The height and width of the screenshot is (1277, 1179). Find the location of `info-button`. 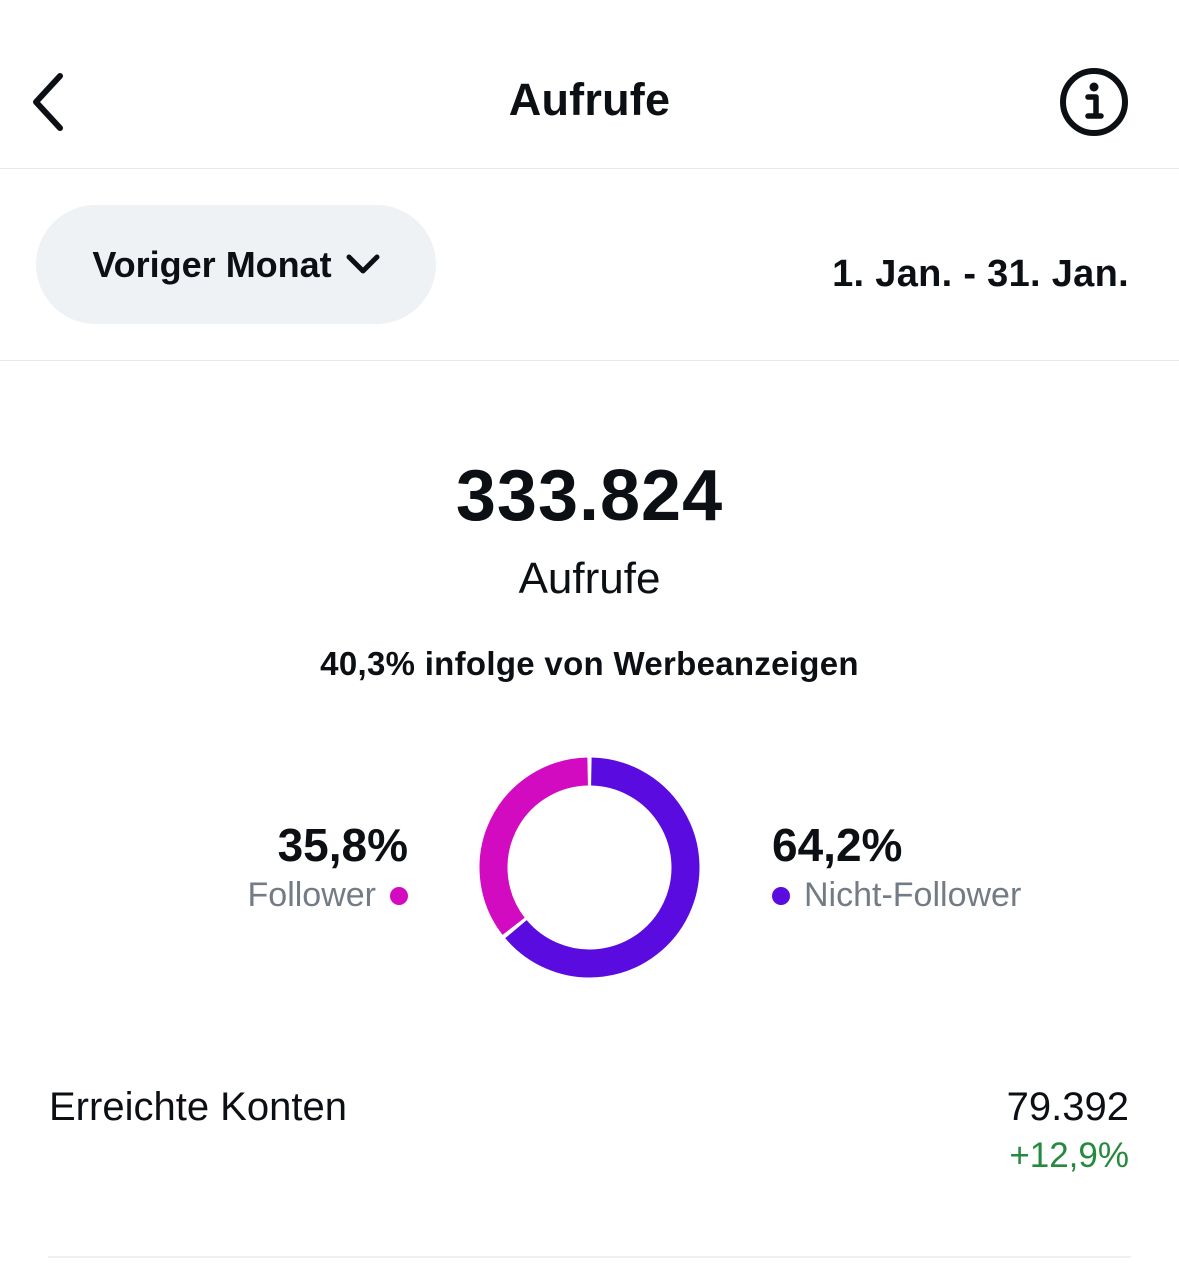

info-button is located at coordinates (1094, 102).